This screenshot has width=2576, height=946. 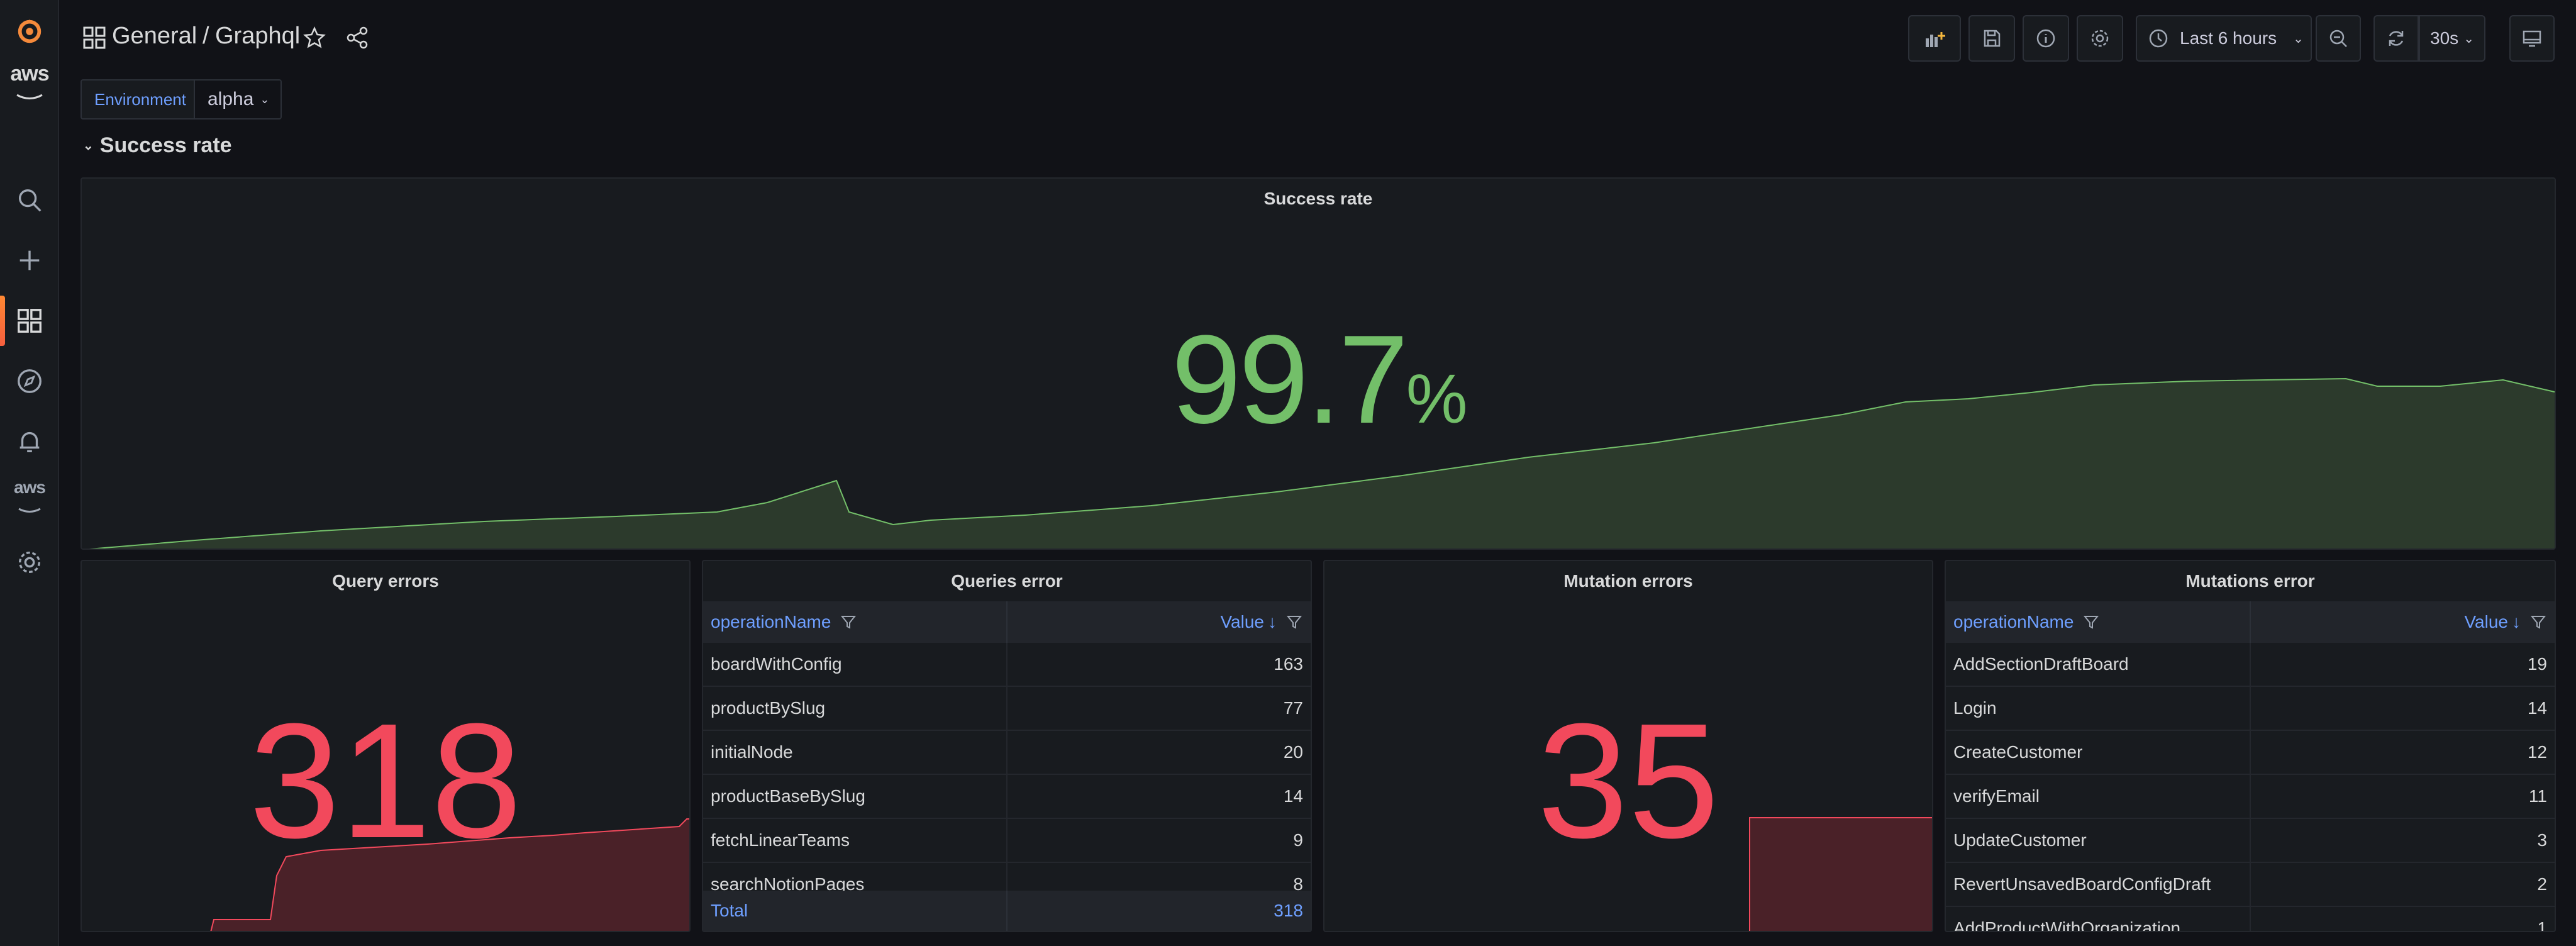 What do you see at coordinates (1293, 752) in the screenshot?
I see `cell-value: 20` at bounding box center [1293, 752].